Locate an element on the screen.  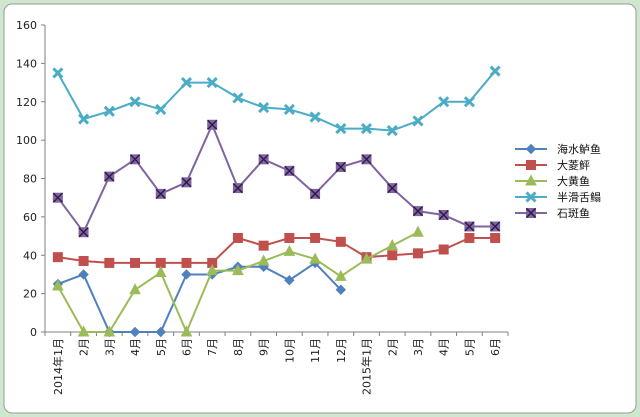
x-tick-label: 12月 is located at coordinates (341, 350).